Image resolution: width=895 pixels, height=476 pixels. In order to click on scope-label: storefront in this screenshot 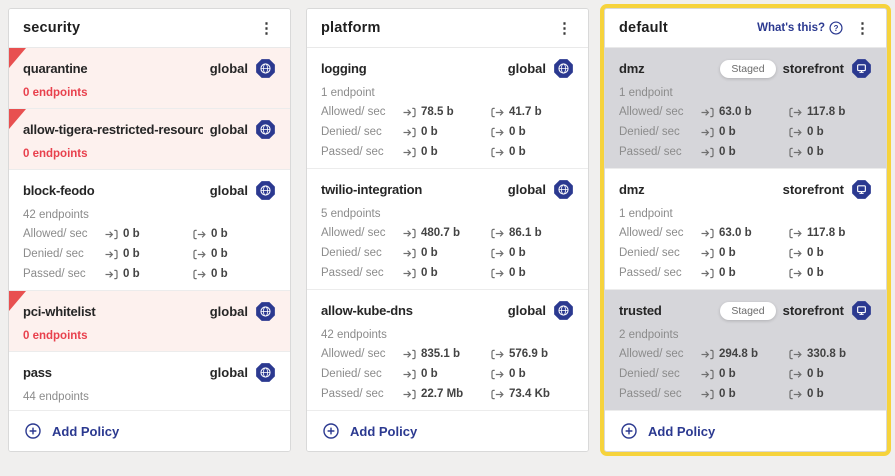, I will do `click(813, 68)`.